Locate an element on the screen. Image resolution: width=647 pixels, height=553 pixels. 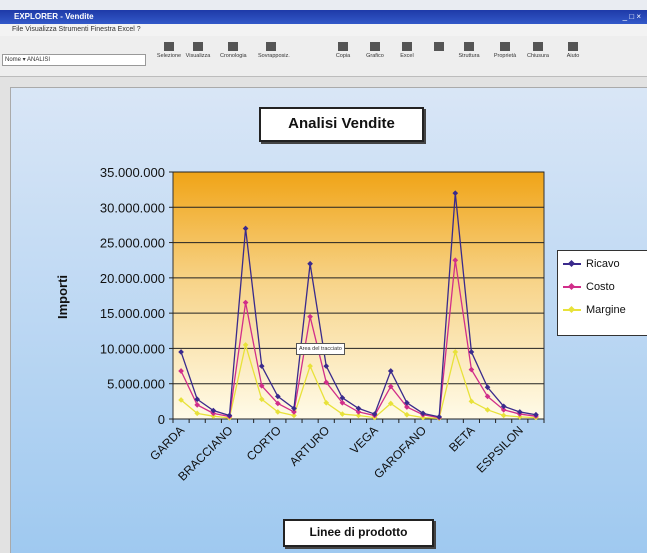
legend-label: Margine is located at coordinates (606, 310).